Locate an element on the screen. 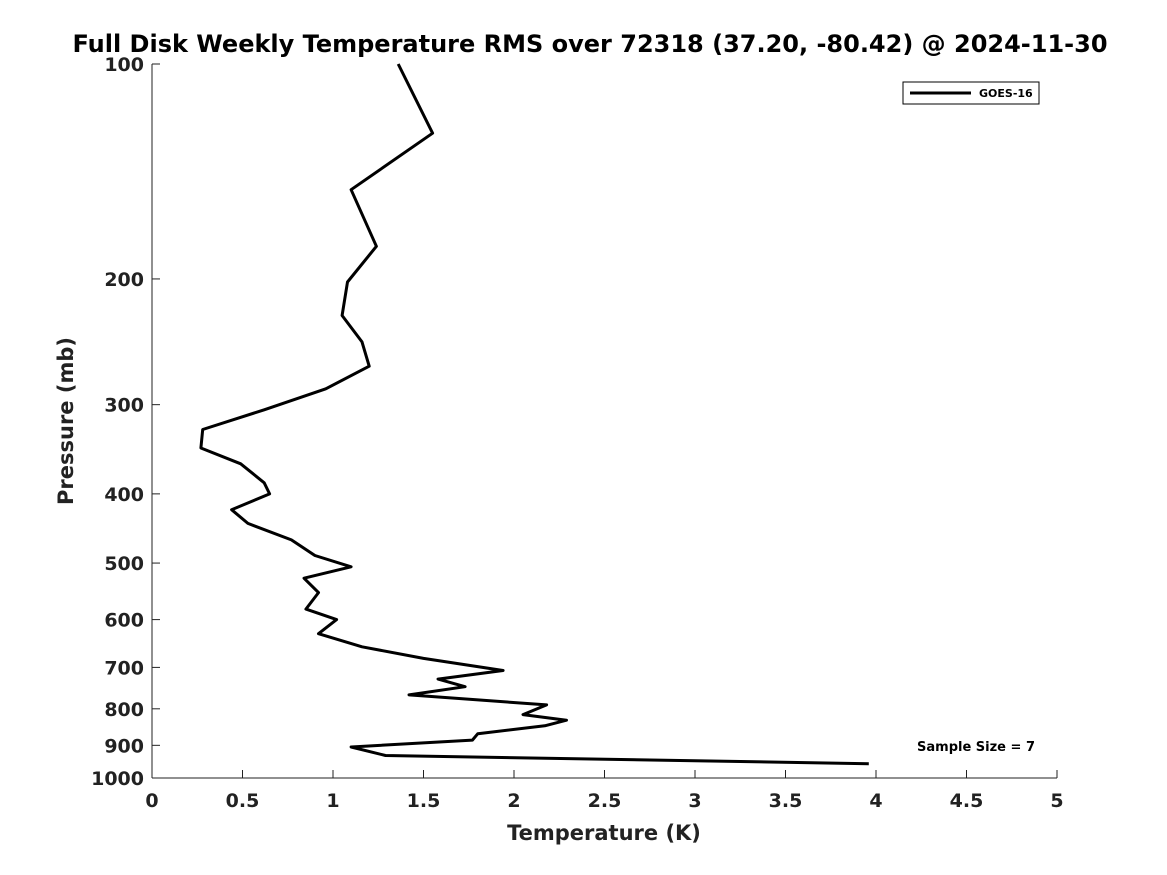  y-tick-label: 400 is located at coordinates (124, 495).